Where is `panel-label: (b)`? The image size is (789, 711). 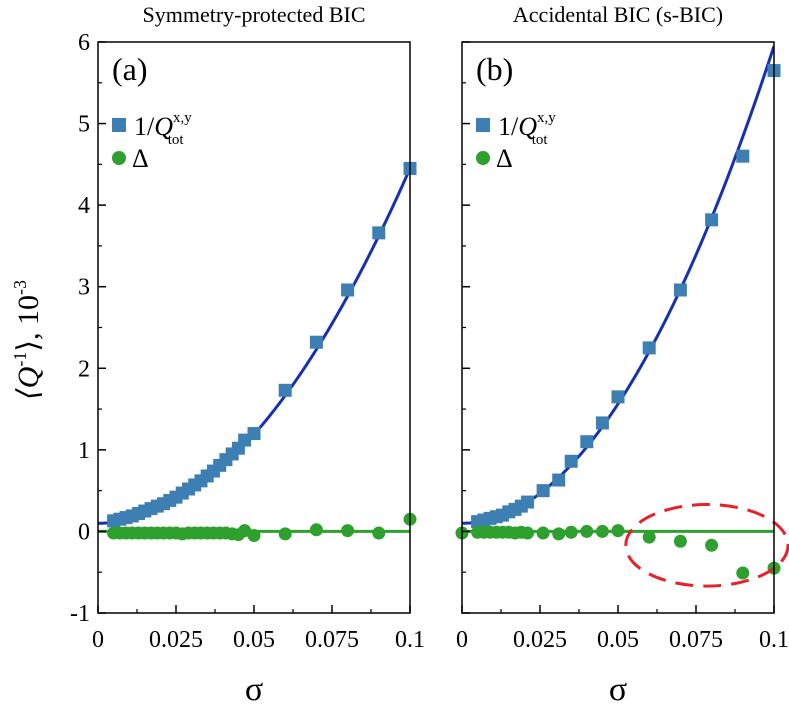 panel-label: (b) is located at coordinates (494, 69).